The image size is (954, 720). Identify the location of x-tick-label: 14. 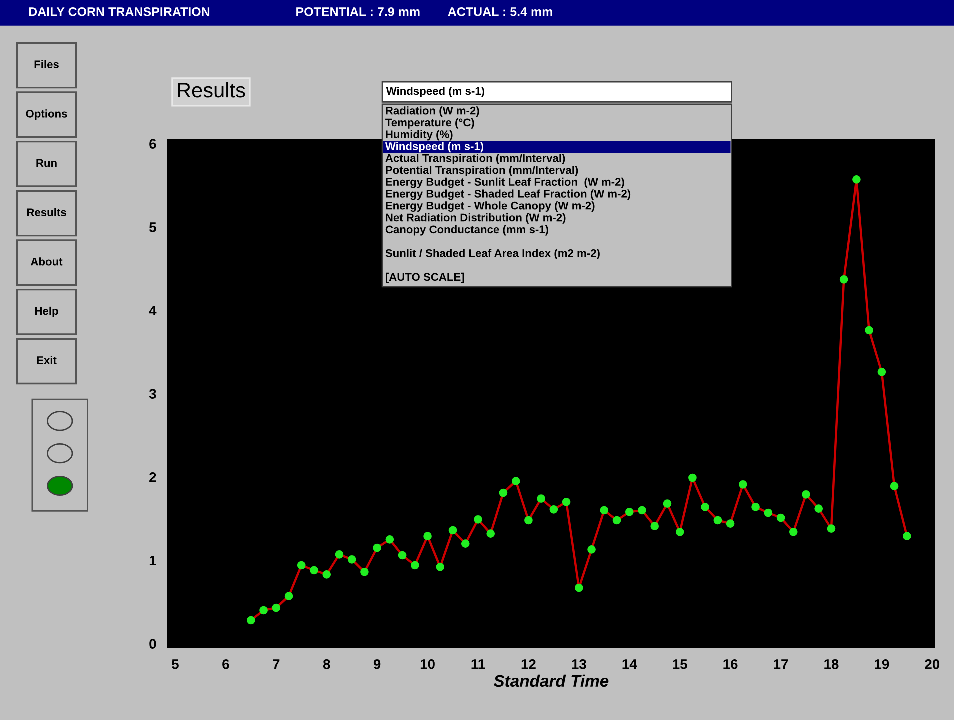
(630, 665).